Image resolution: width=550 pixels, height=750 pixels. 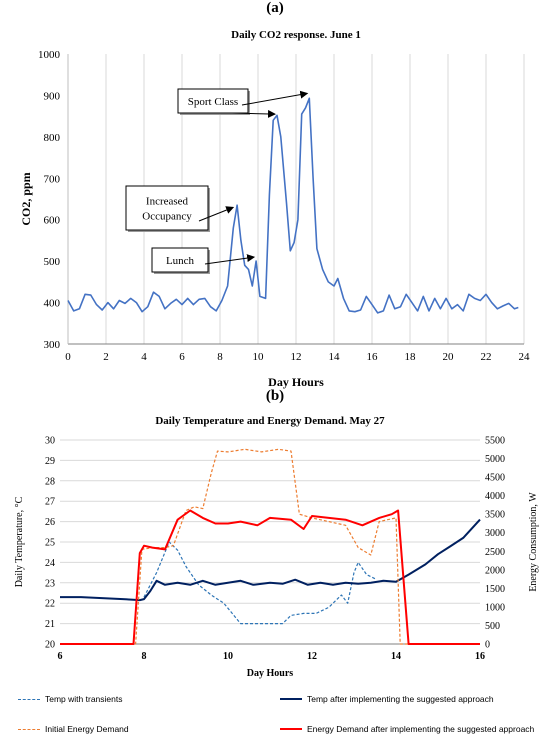 I want to click on panel-label-b: (b), so click(x=275, y=396).